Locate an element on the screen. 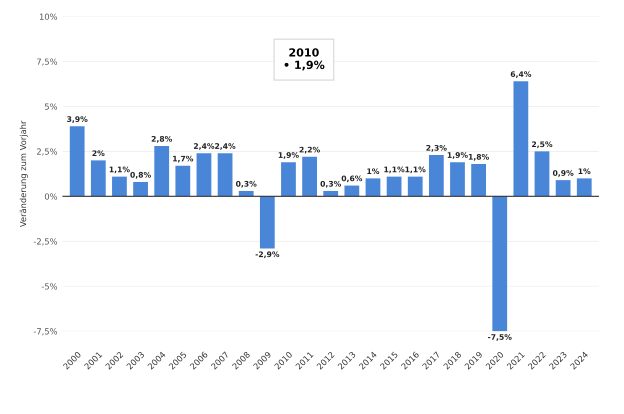  y-tick-label: -7,5% is located at coordinates (46, 332).